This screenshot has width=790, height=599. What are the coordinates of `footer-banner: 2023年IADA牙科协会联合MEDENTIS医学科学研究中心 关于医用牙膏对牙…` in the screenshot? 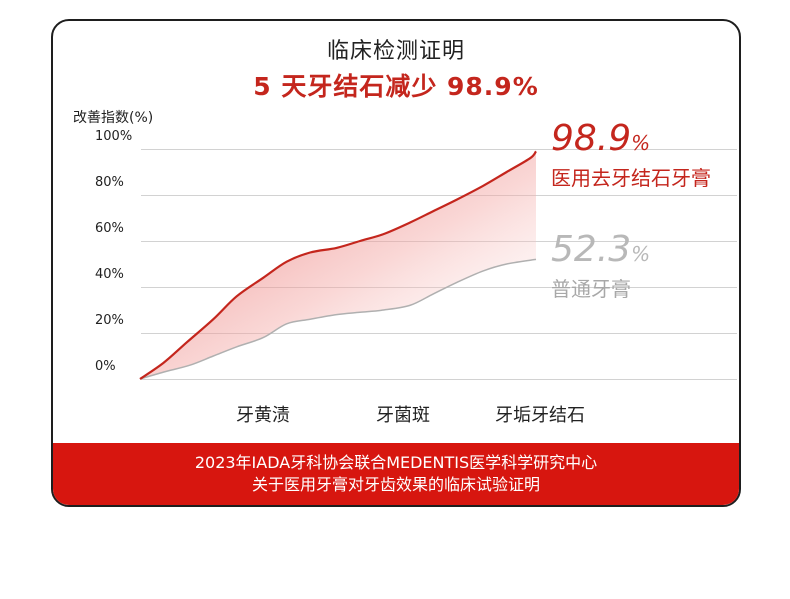 It's located at (396, 474).